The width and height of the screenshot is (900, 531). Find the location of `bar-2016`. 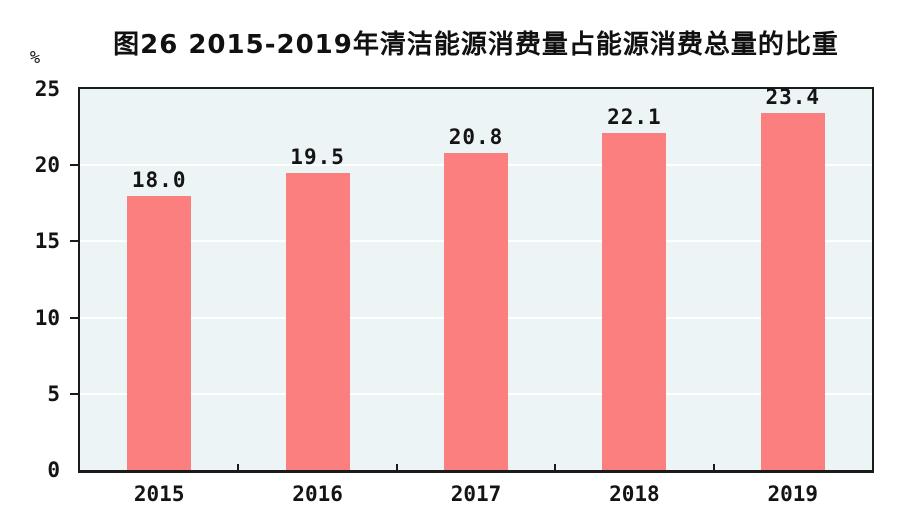

bar-2016 is located at coordinates (317, 321).